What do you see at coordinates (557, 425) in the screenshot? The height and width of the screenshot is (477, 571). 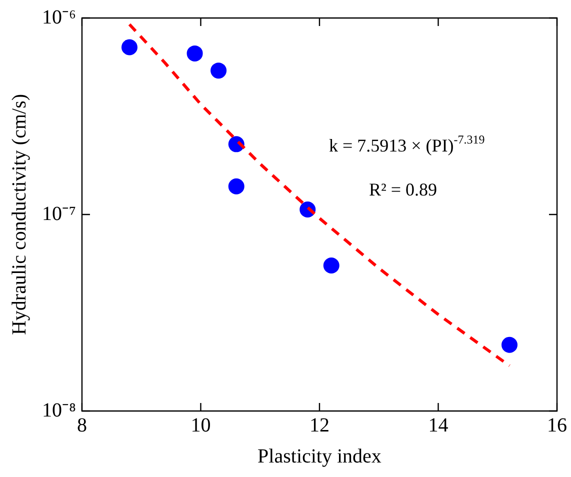 I see `x-tick-label: 16` at bounding box center [557, 425].